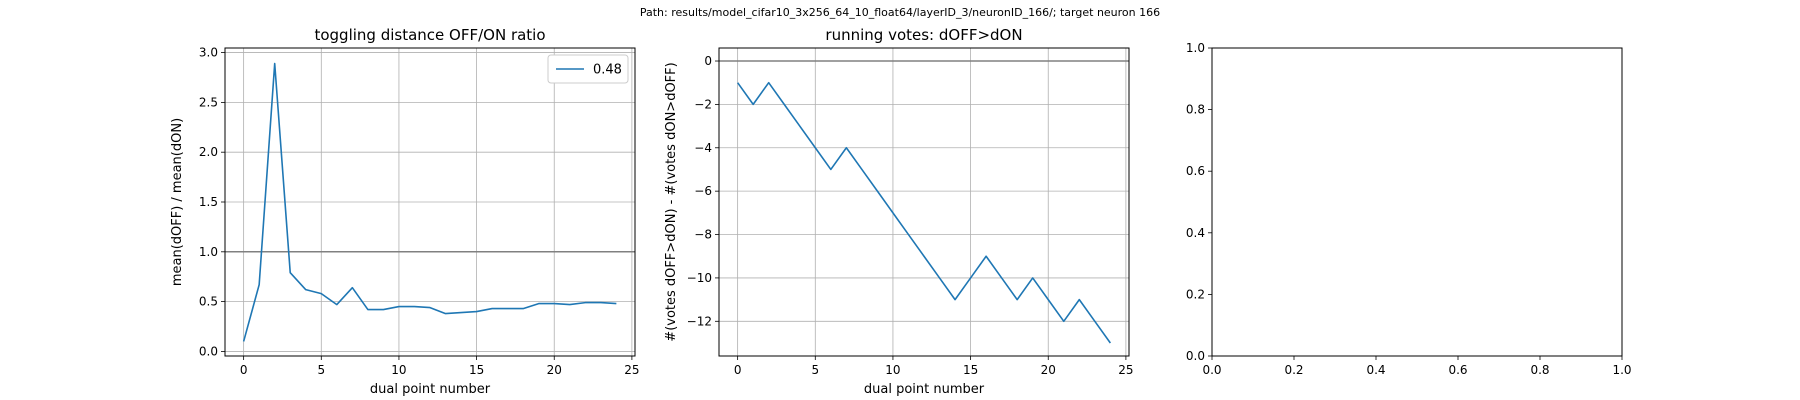  I want to click on chart-title: toggling distance OFF/ON ratio, so click(429, 35).